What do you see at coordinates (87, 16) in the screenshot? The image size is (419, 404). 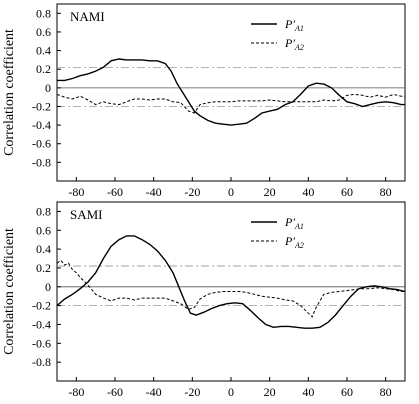 I see `panel-label: NAMI` at bounding box center [87, 16].